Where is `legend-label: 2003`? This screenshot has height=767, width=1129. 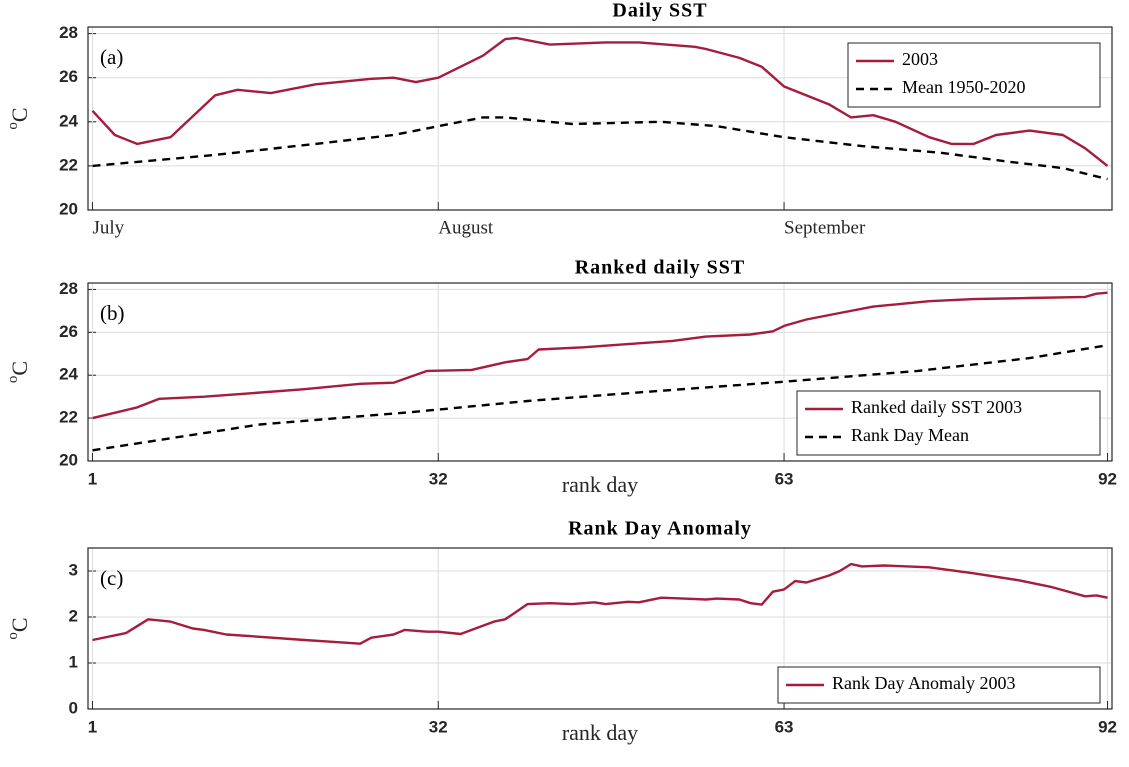
legend-label: 2003 is located at coordinates (920, 59).